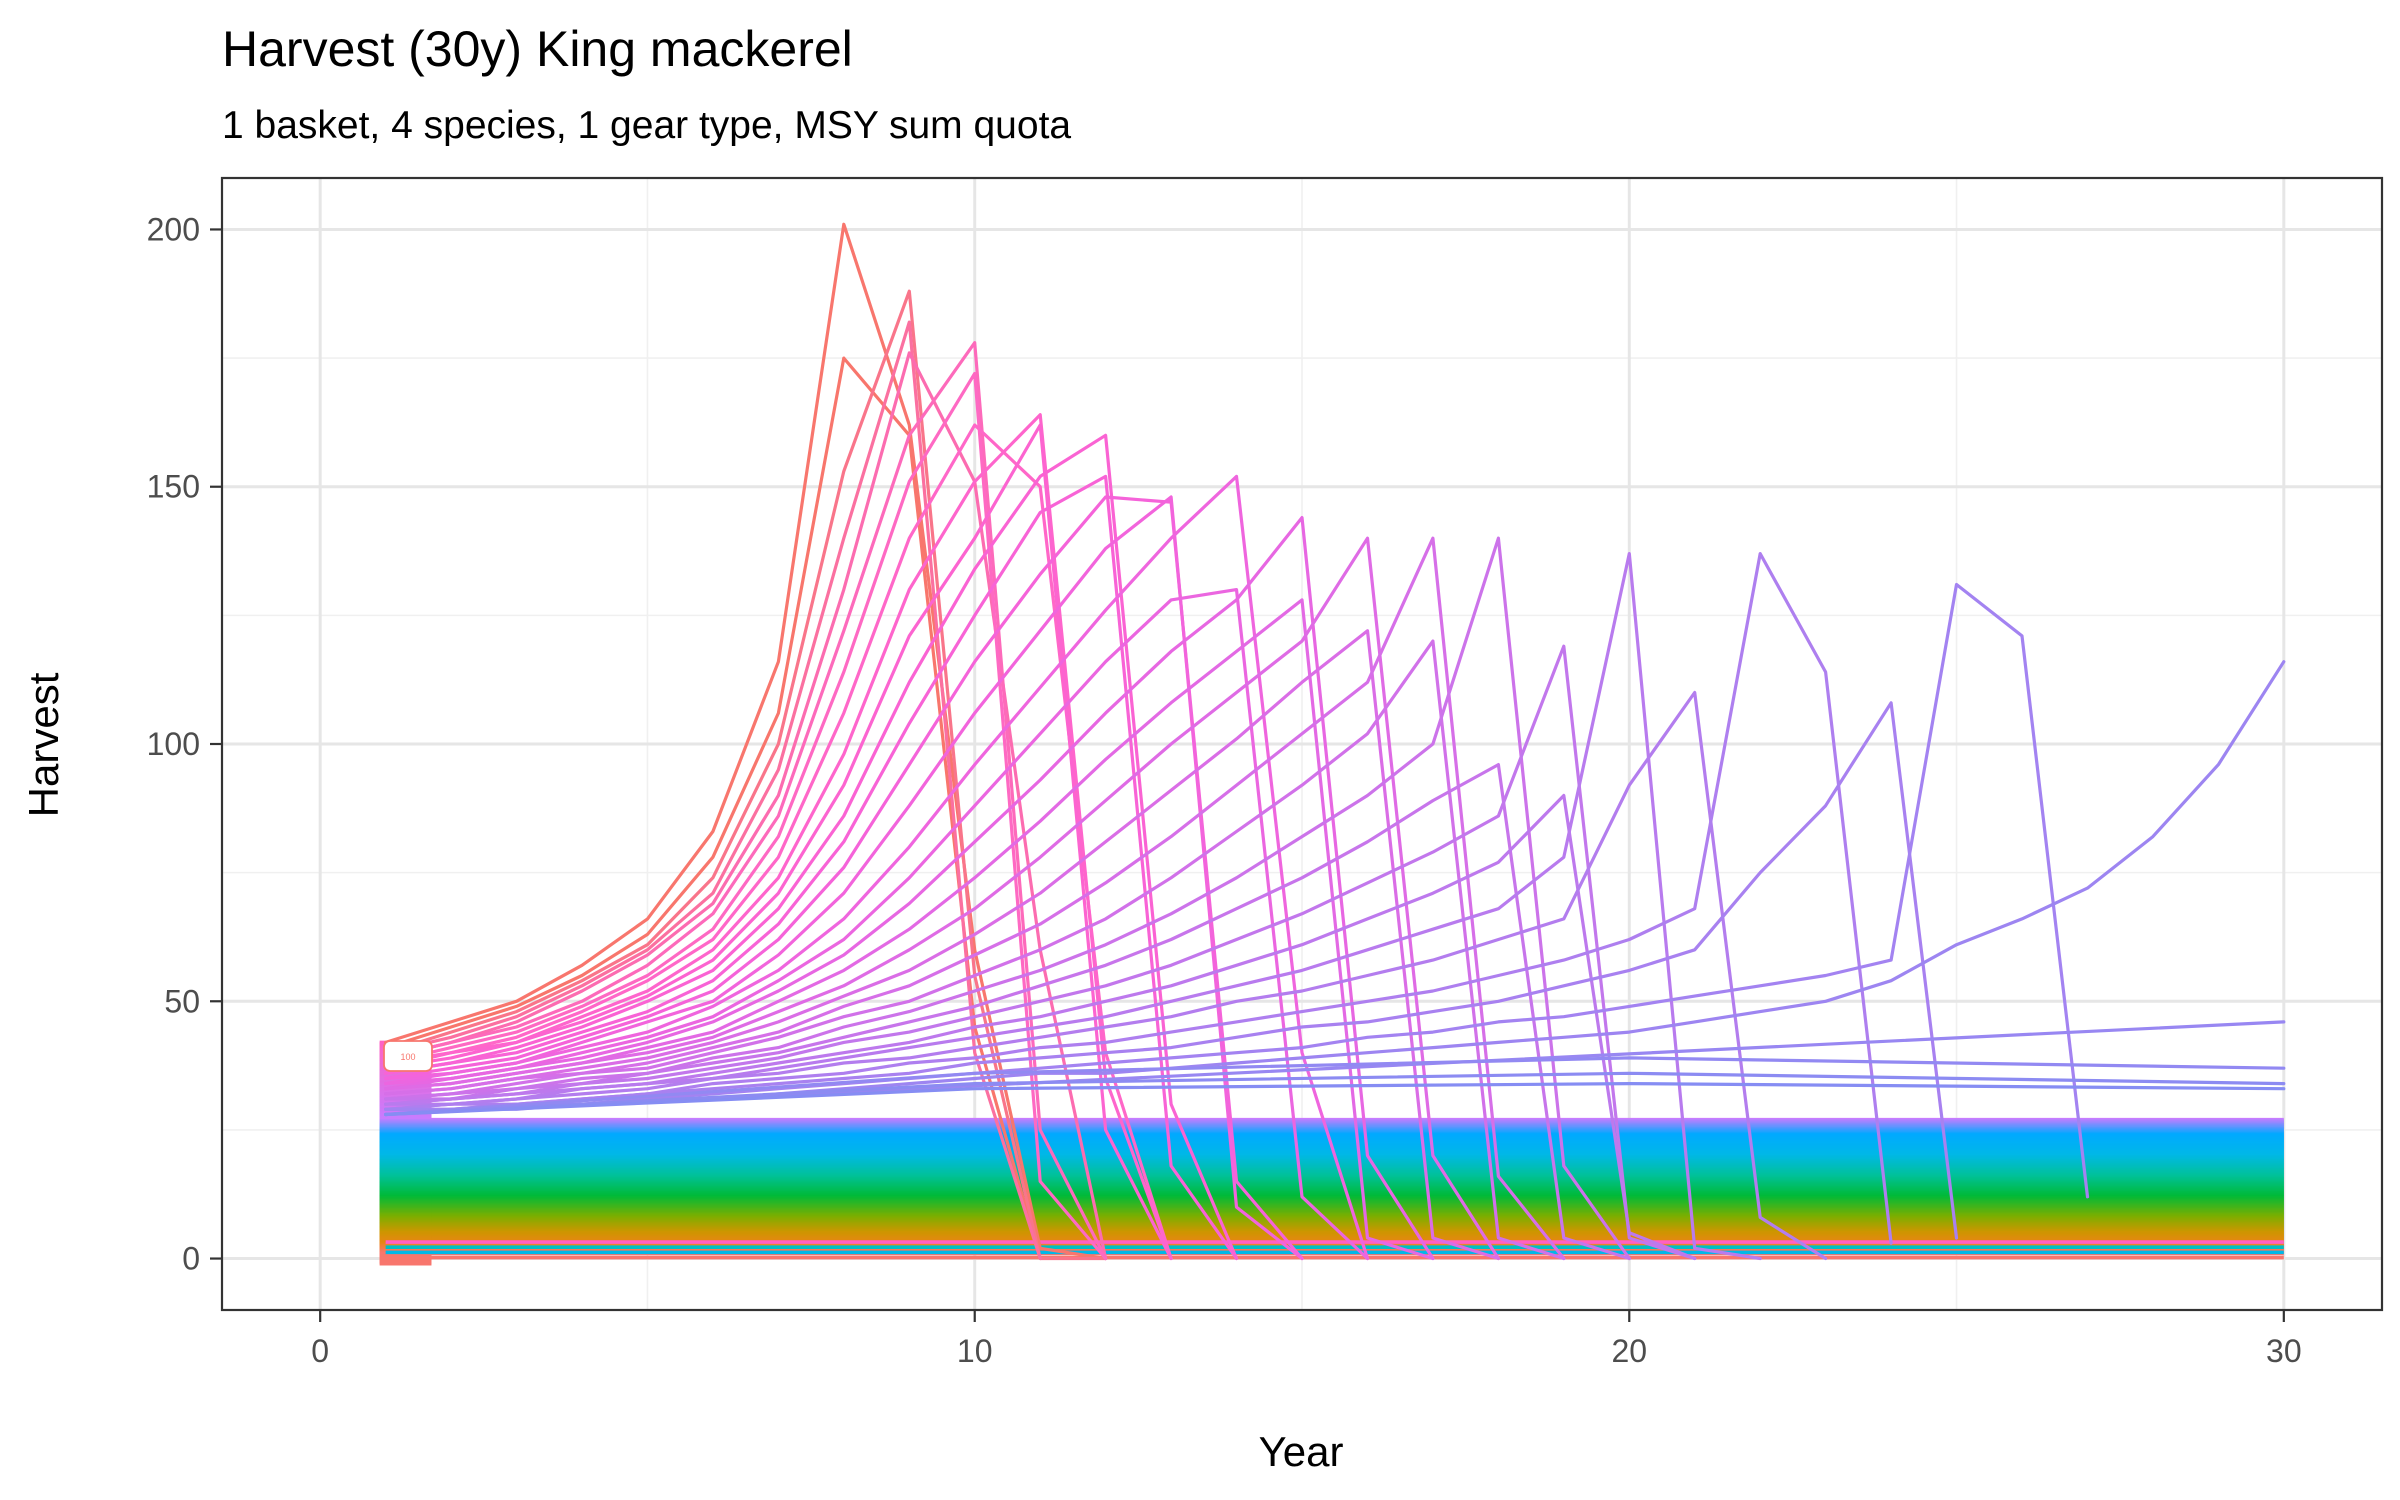 The width and height of the screenshot is (2400, 1500). What do you see at coordinates (1301, 1451) in the screenshot?
I see `x-axis-title: Year` at bounding box center [1301, 1451].